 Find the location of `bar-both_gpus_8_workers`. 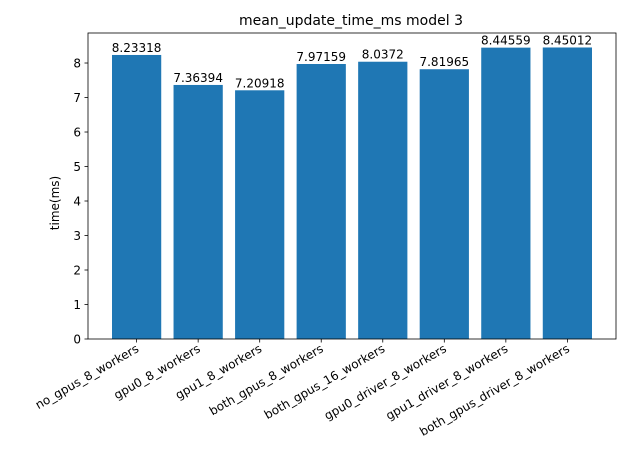

bar-both_gpus_8_workers is located at coordinates (321, 201).